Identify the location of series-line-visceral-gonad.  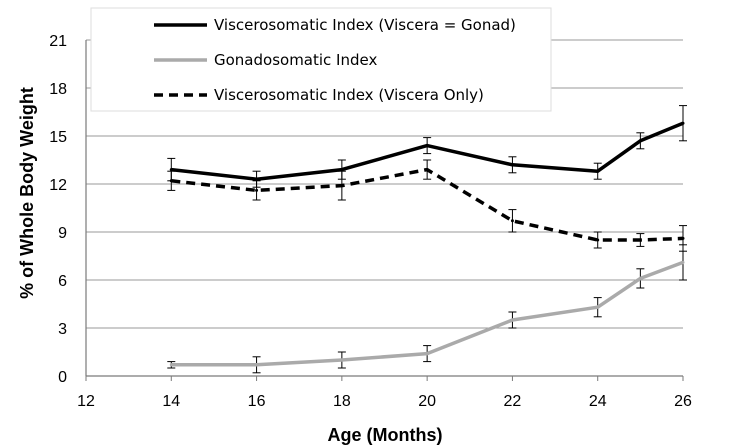
(427, 151).